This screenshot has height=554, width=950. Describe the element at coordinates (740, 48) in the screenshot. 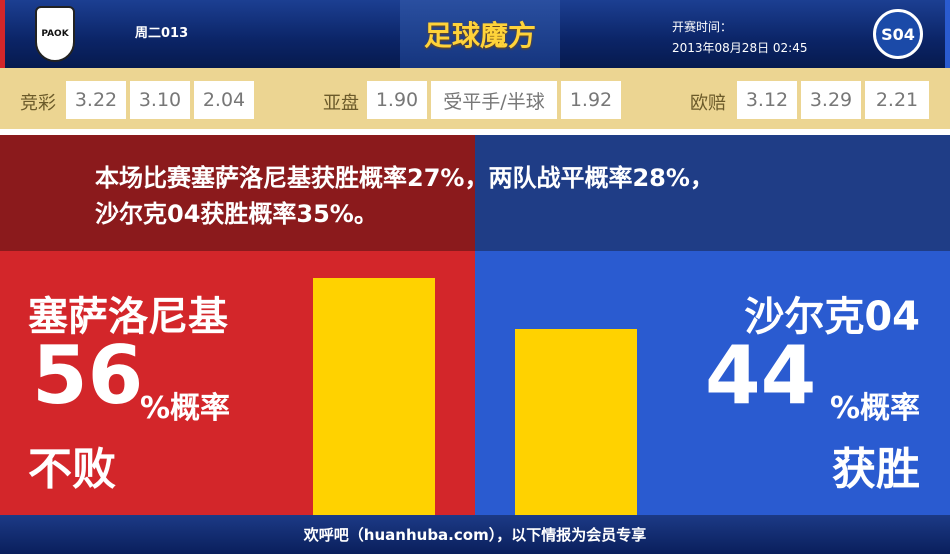

I see `kickoff-time: 2013年08月28日 02:45` at that location.